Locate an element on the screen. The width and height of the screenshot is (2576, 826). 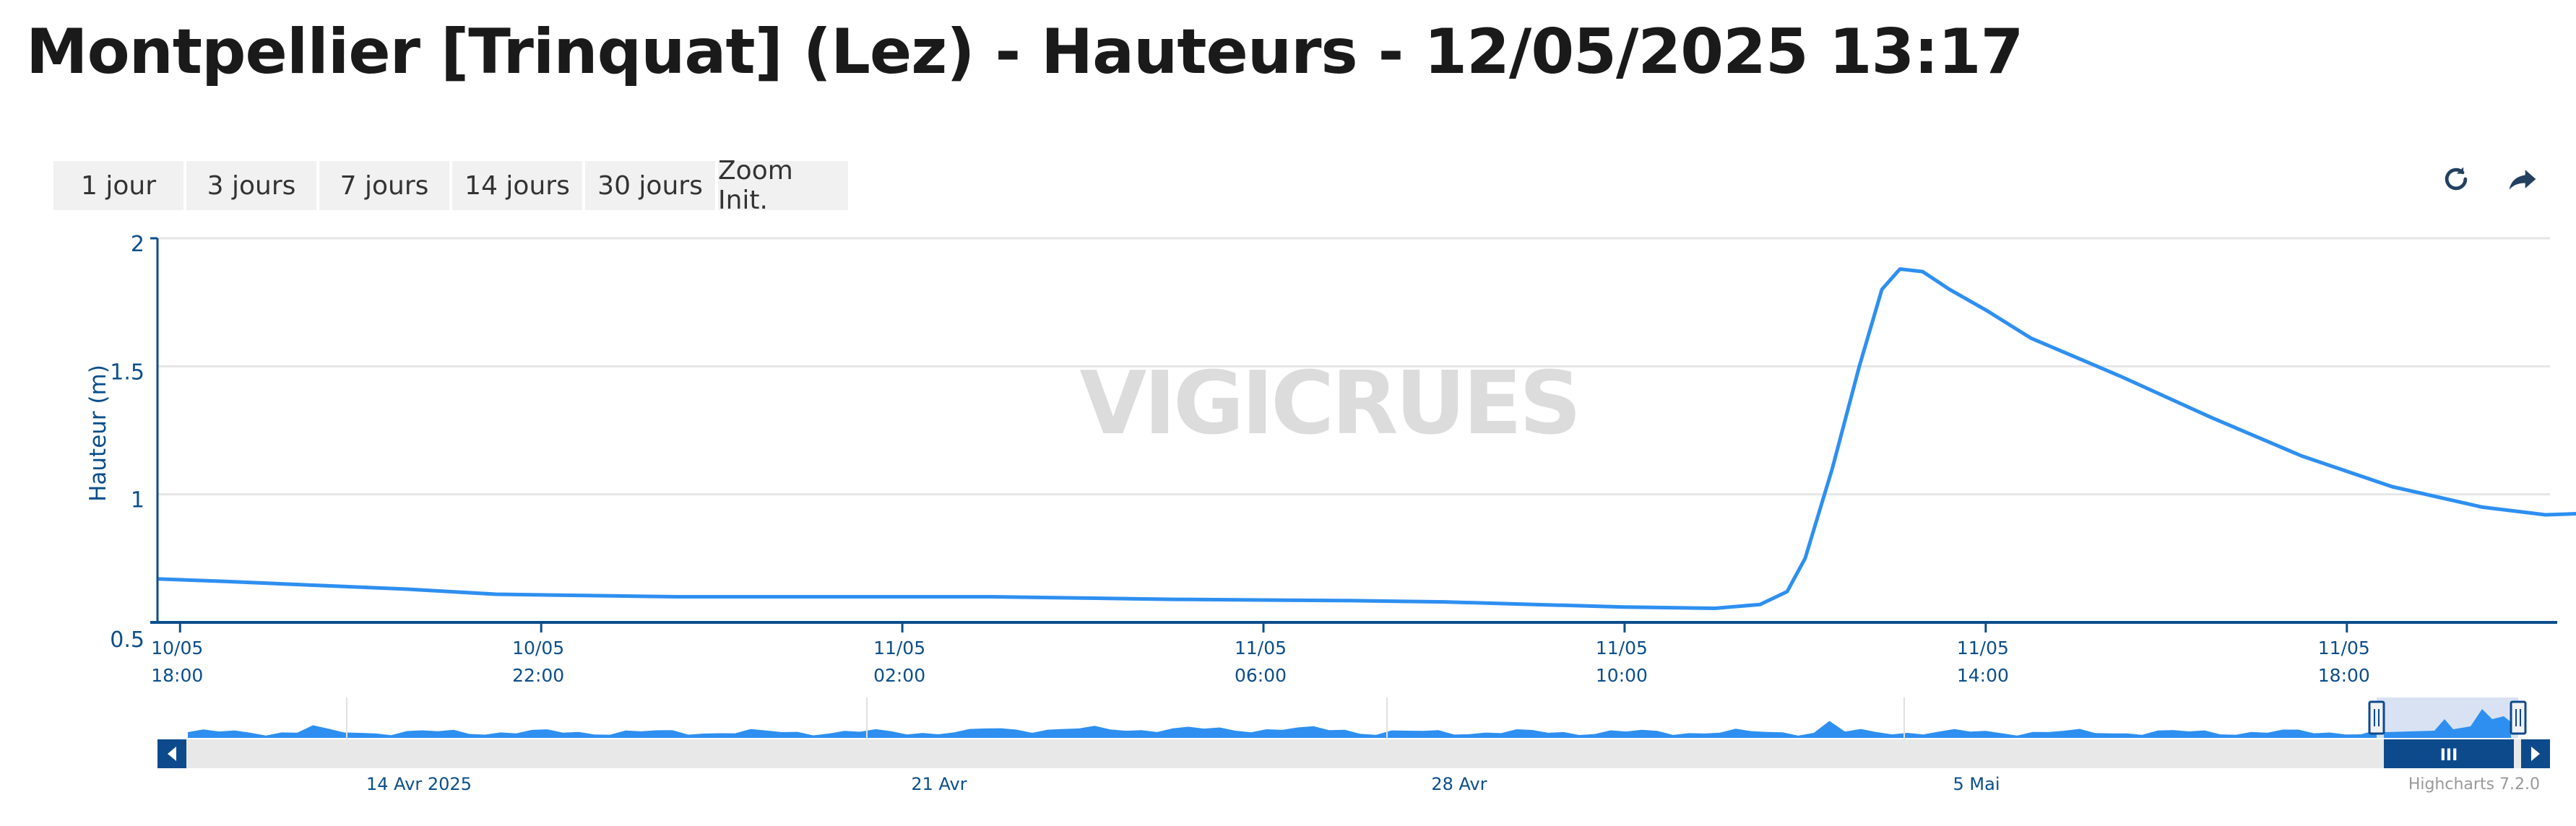
range-button-30-days: 30 jours is located at coordinates (650, 185).